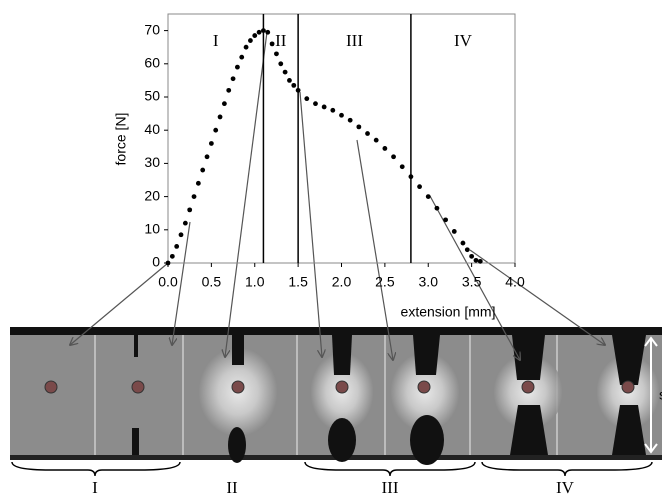 This screenshot has width=662, height=497. I want to click on x-tick-label: 1.5, so click(298, 282).